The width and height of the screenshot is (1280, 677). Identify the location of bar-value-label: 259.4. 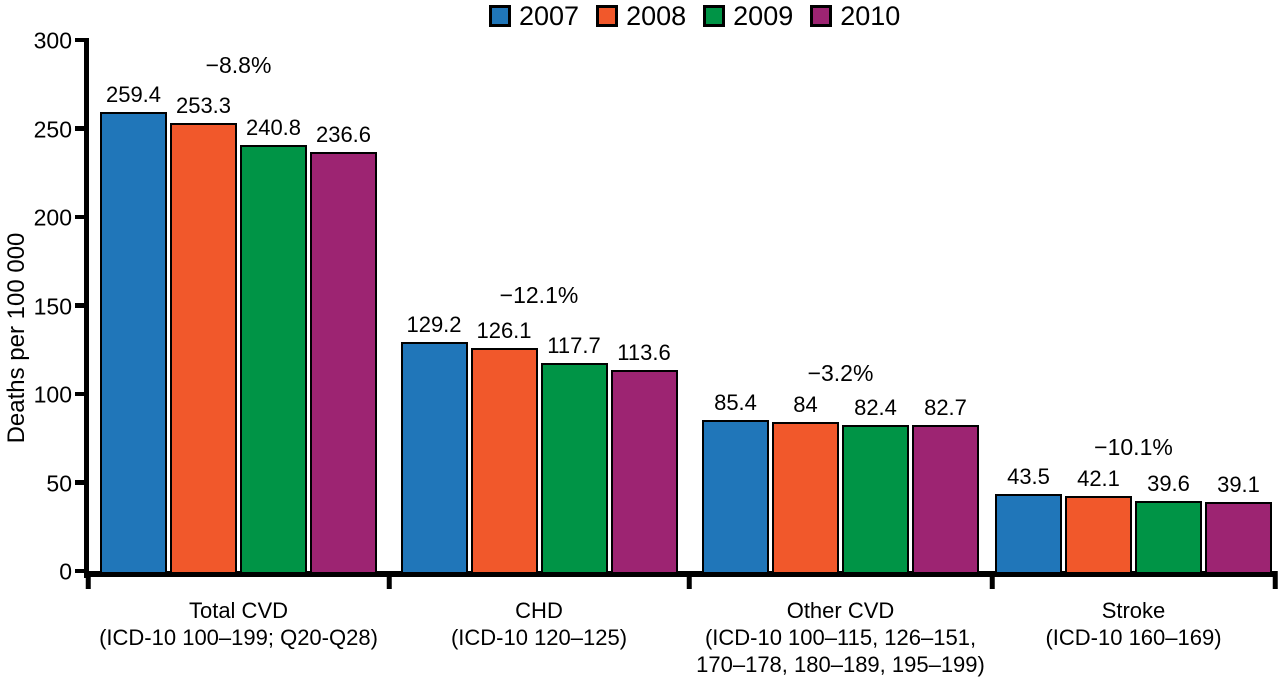
(133, 94).